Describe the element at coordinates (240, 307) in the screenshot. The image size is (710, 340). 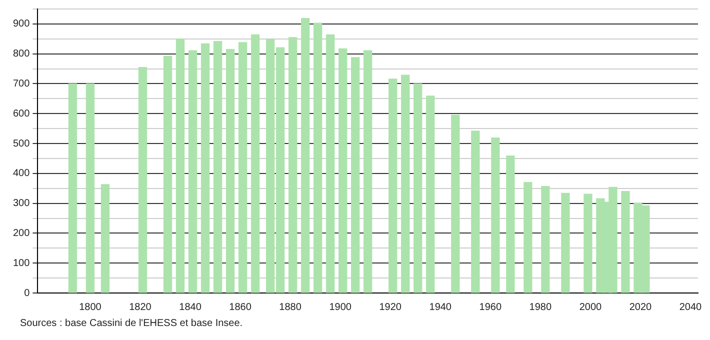
I see `x-tick-label: 1860` at that location.